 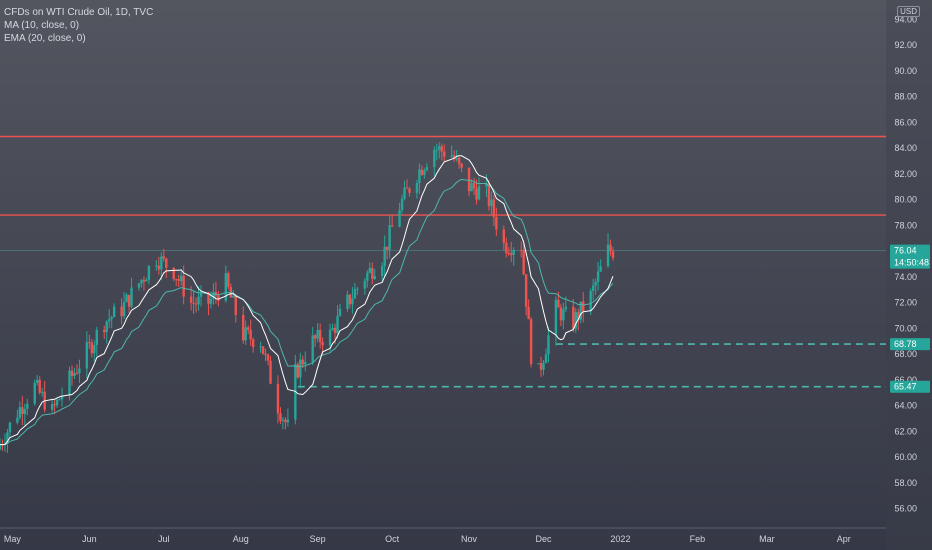 I want to click on legend-ema: EMA (20, close, 0), so click(x=45, y=38).